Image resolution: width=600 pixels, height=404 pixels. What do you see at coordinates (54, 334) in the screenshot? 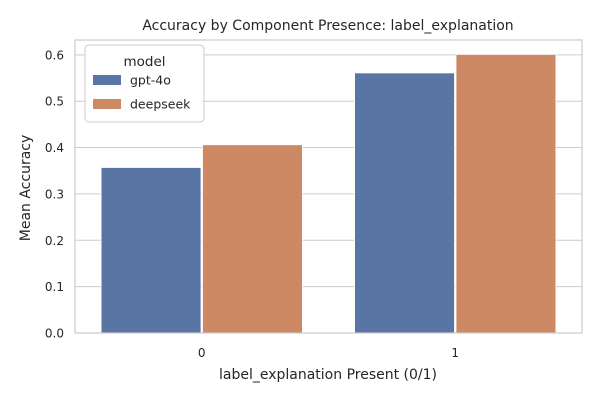
I see `y-tick-label: 0.0` at bounding box center [54, 334].